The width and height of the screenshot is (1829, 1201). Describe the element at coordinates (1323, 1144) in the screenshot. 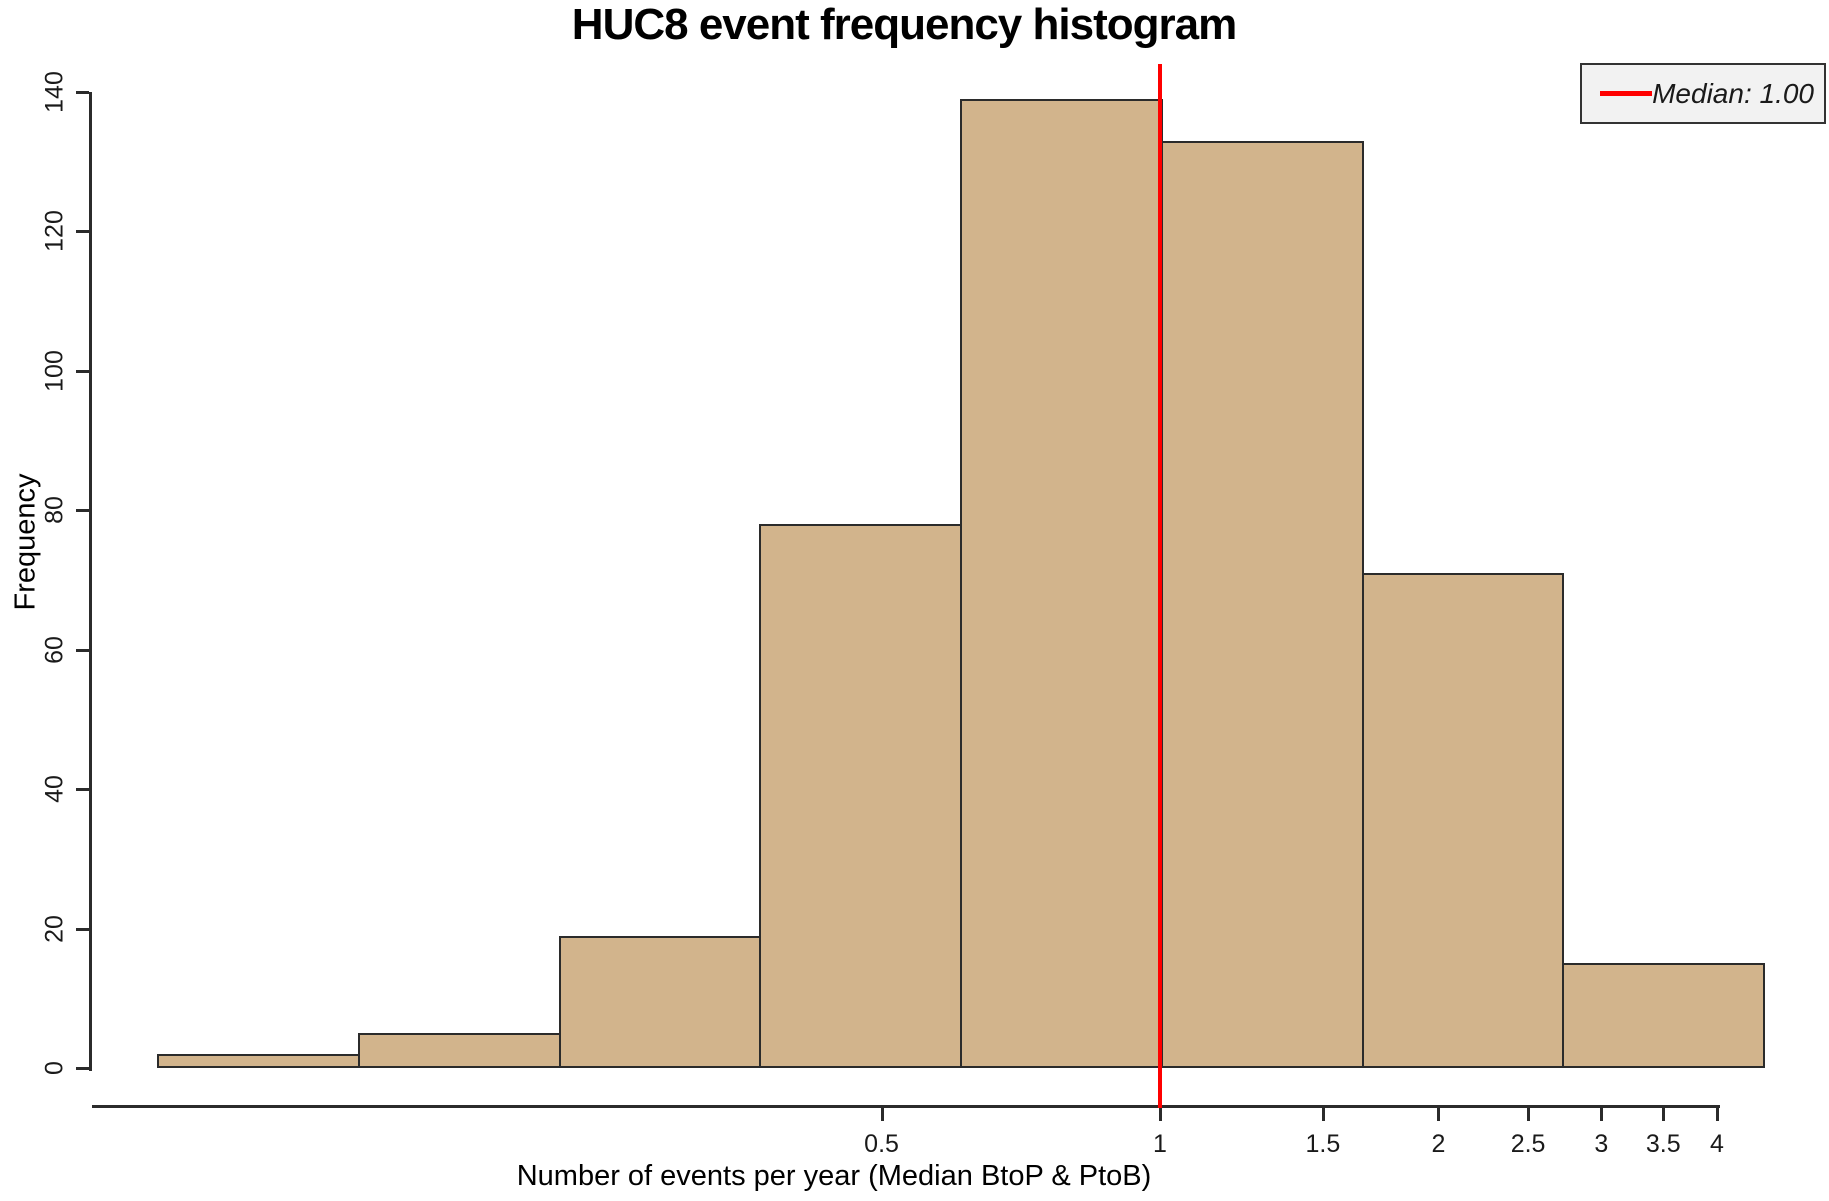

I see `x-axis-tick-label: 1.5` at that location.